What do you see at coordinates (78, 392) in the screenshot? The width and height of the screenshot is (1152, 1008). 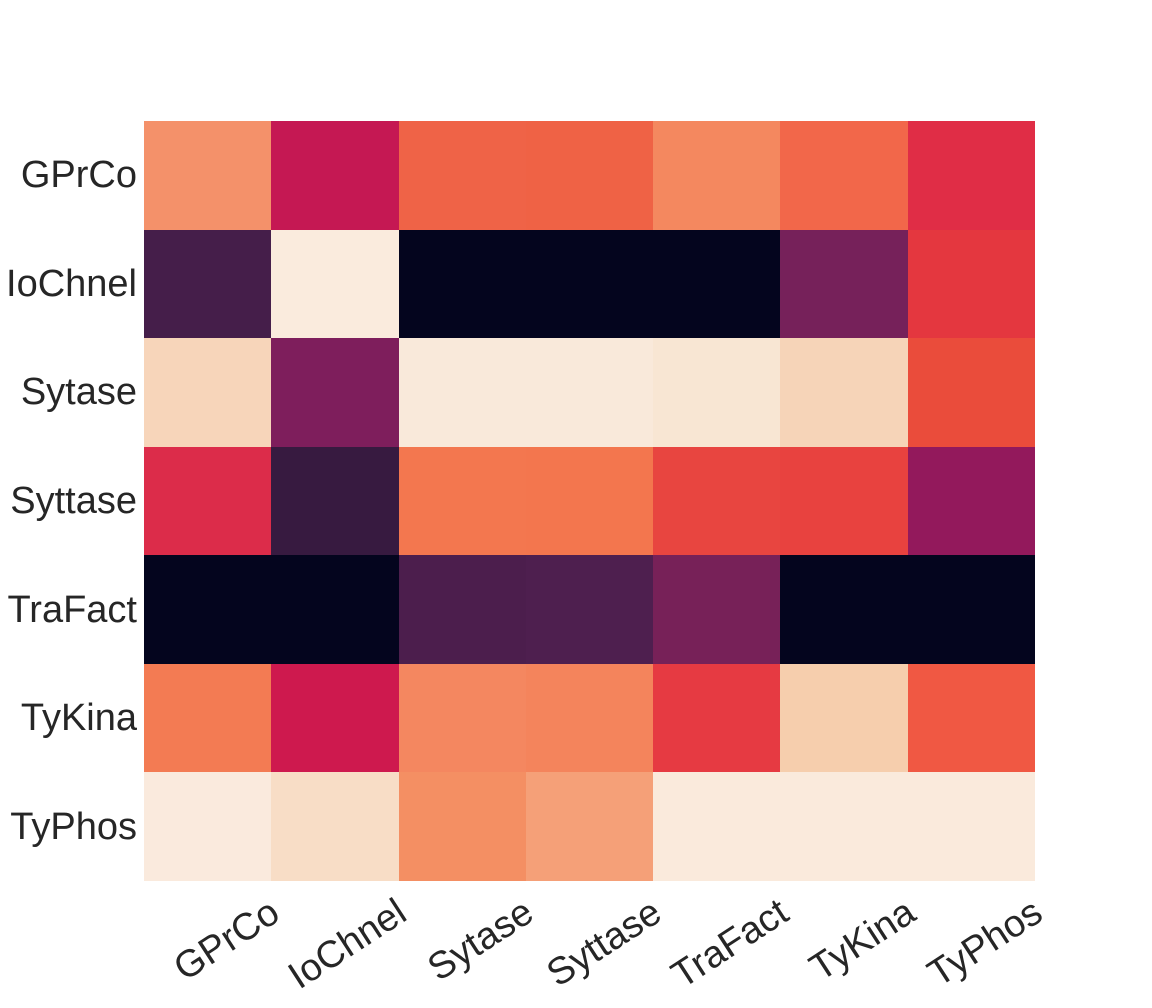 I see `y-tick-label: Sytase` at bounding box center [78, 392].